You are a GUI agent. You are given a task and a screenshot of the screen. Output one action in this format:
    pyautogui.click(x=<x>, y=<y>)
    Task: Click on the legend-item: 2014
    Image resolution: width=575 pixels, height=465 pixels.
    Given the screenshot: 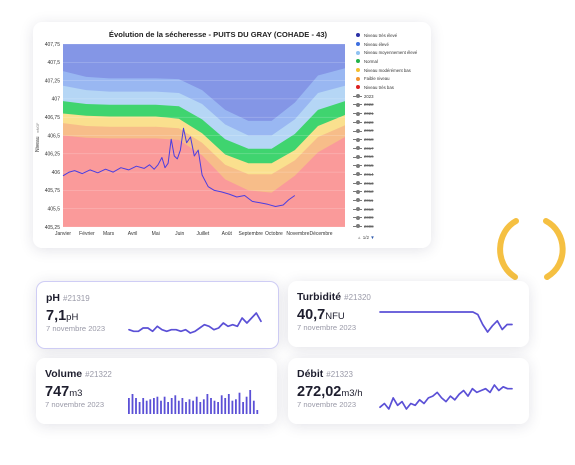 What is the action you would take?
    pyautogui.click(x=392, y=174)
    